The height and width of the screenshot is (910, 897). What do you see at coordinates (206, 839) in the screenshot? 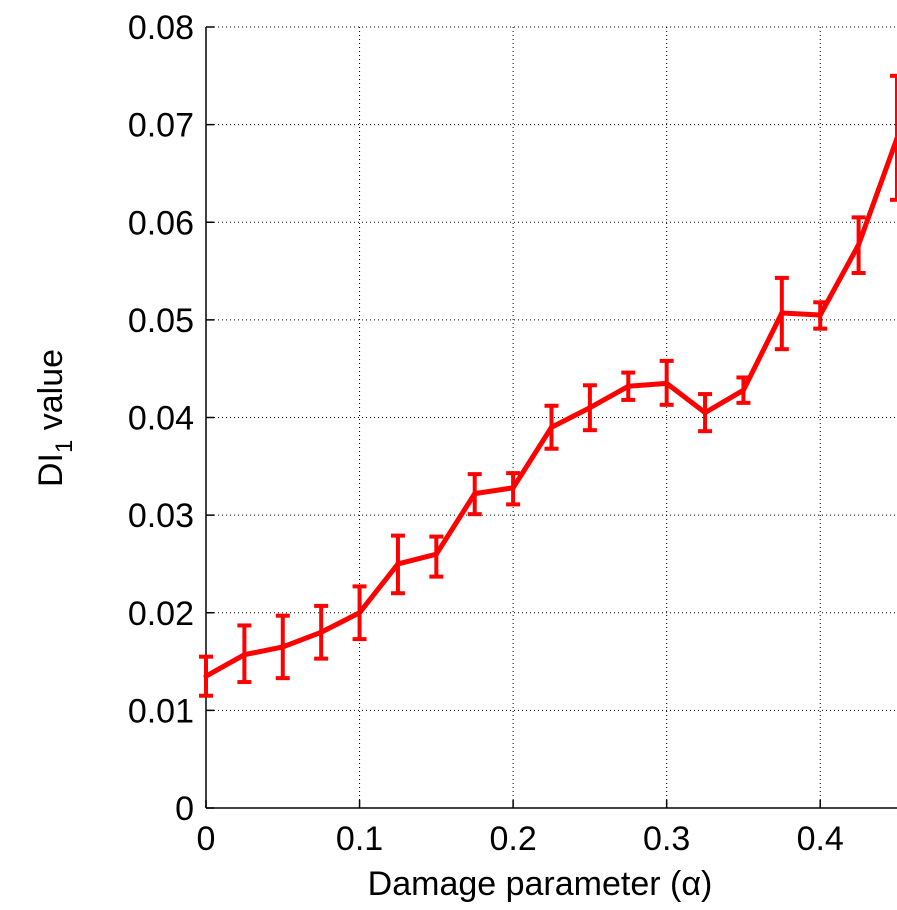
I see `x-tick-label: 0` at bounding box center [206, 839].